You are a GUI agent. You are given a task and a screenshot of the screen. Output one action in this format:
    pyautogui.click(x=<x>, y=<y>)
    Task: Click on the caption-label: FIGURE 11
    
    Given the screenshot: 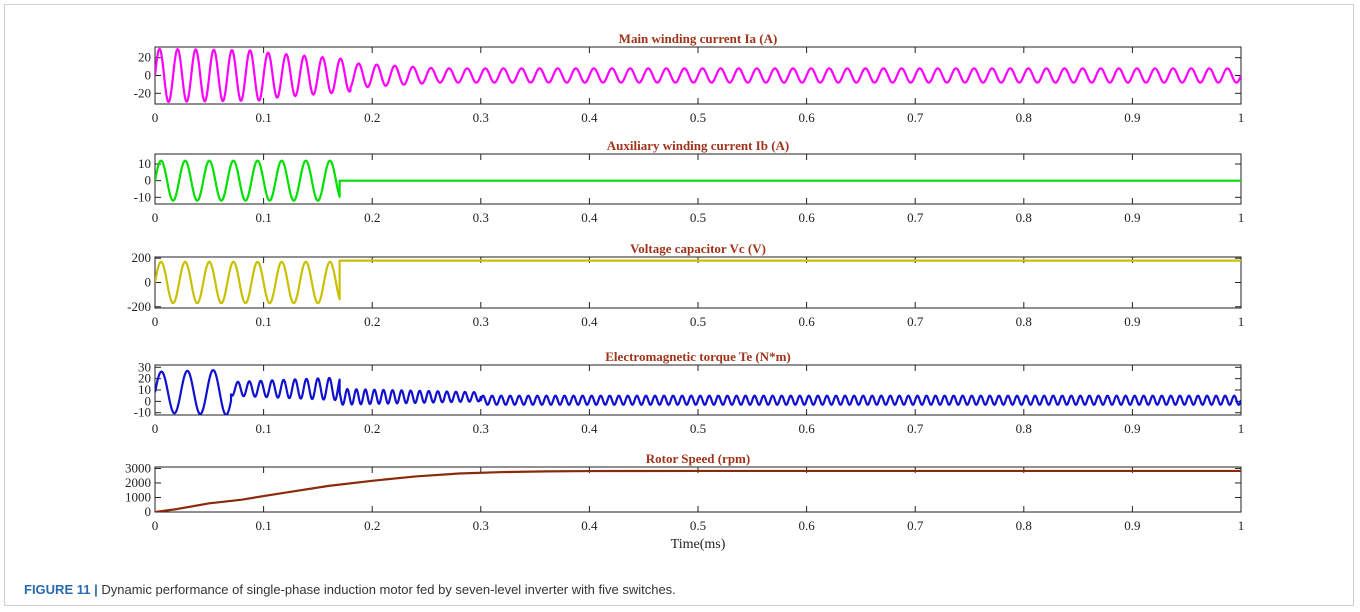 What is the action you would take?
    pyautogui.click(x=57, y=589)
    